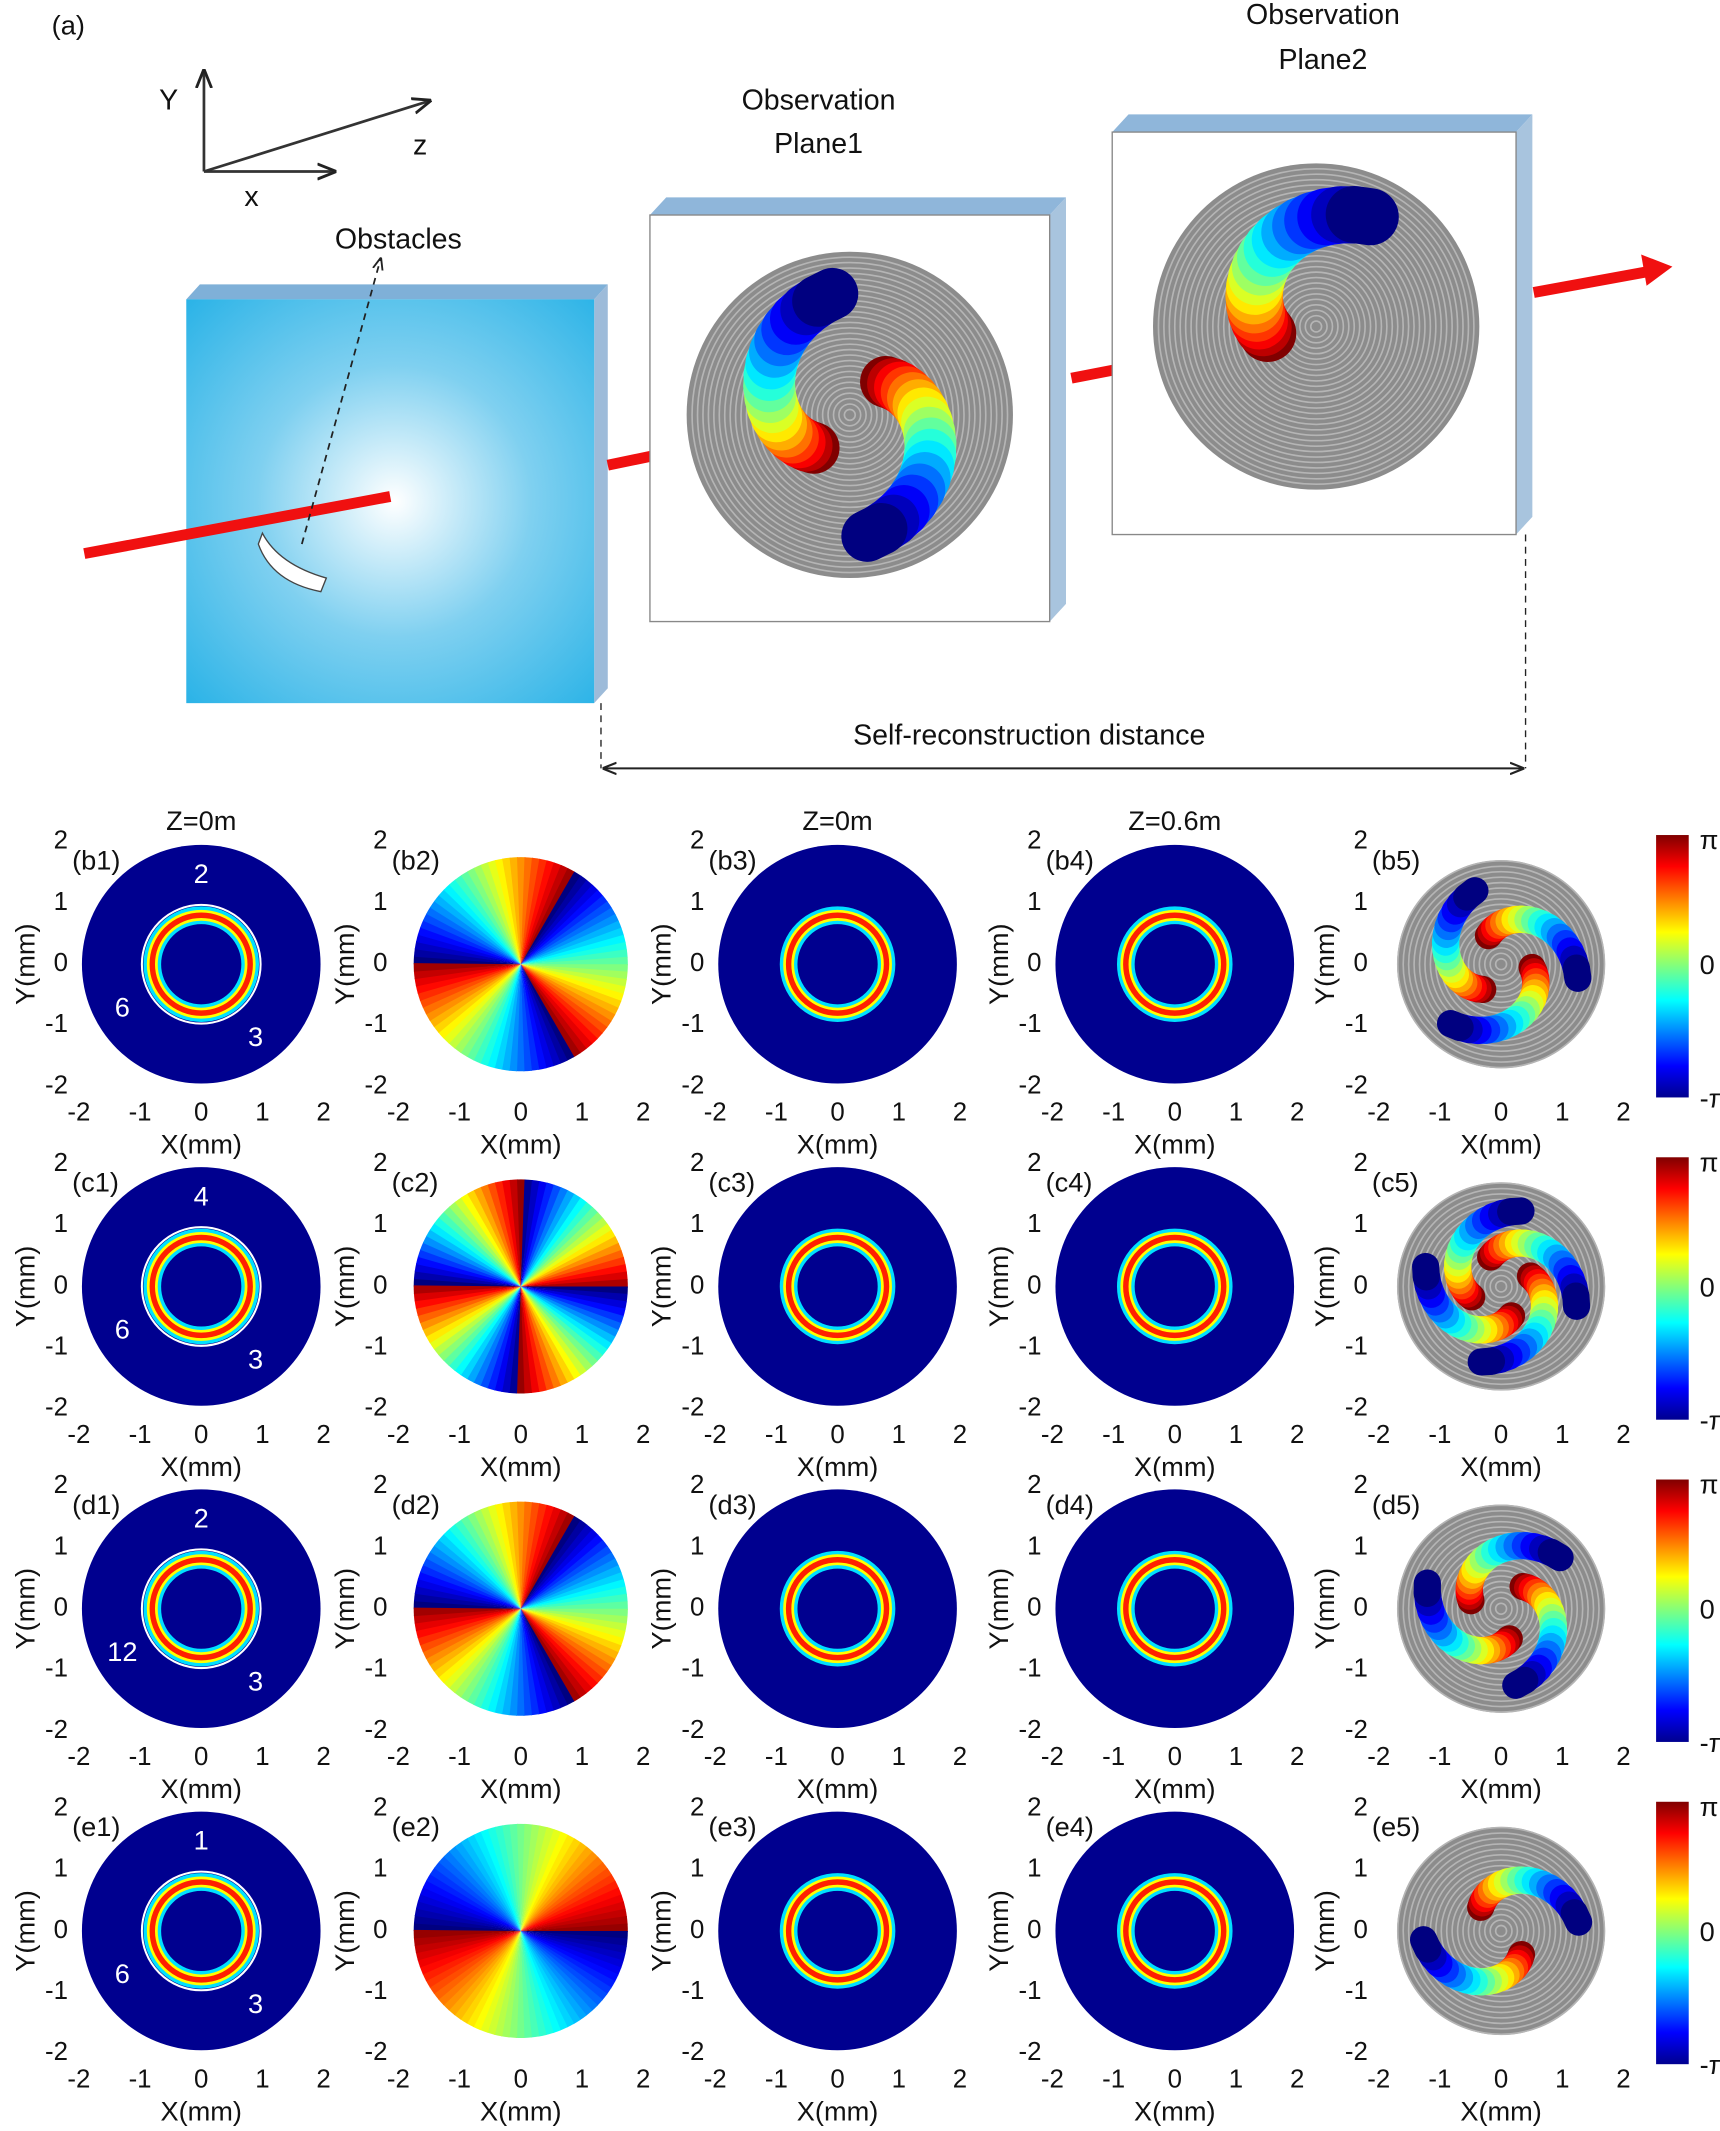 The height and width of the screenshot is (2131, 1720). Describe the element at coordinates (732, 1504) in the screenshot. I see `panel-label: (d3)` at that location.